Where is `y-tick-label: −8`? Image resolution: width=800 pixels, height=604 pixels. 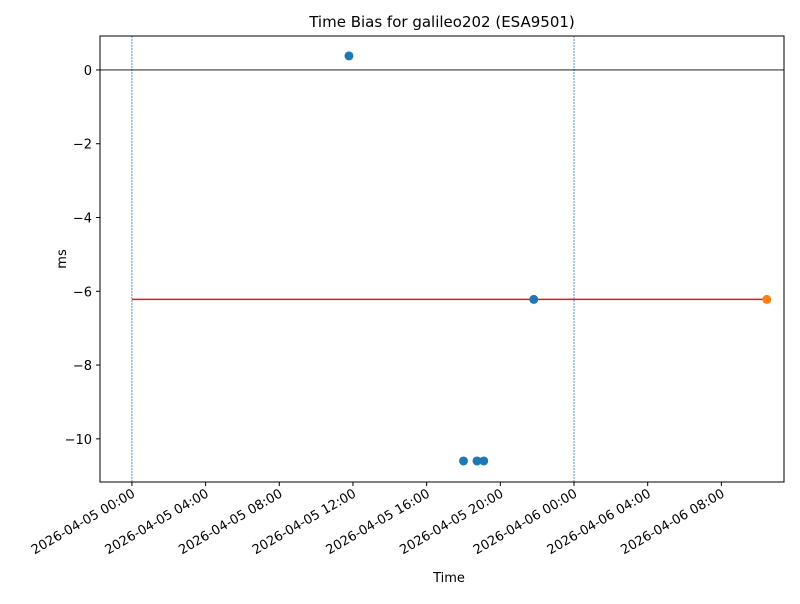 y-tick-label: −8 is located at coordinates (82, 366).